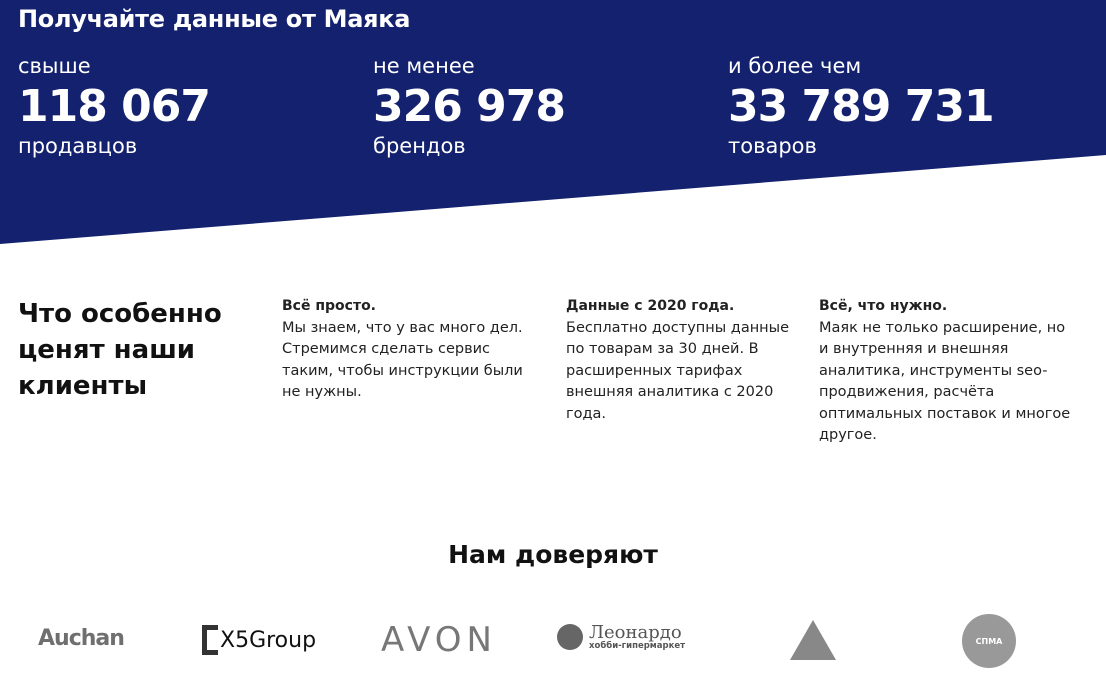 The image size is (1106, 678). I want to click on stat-value: 33 789 731, so click(861, 106).